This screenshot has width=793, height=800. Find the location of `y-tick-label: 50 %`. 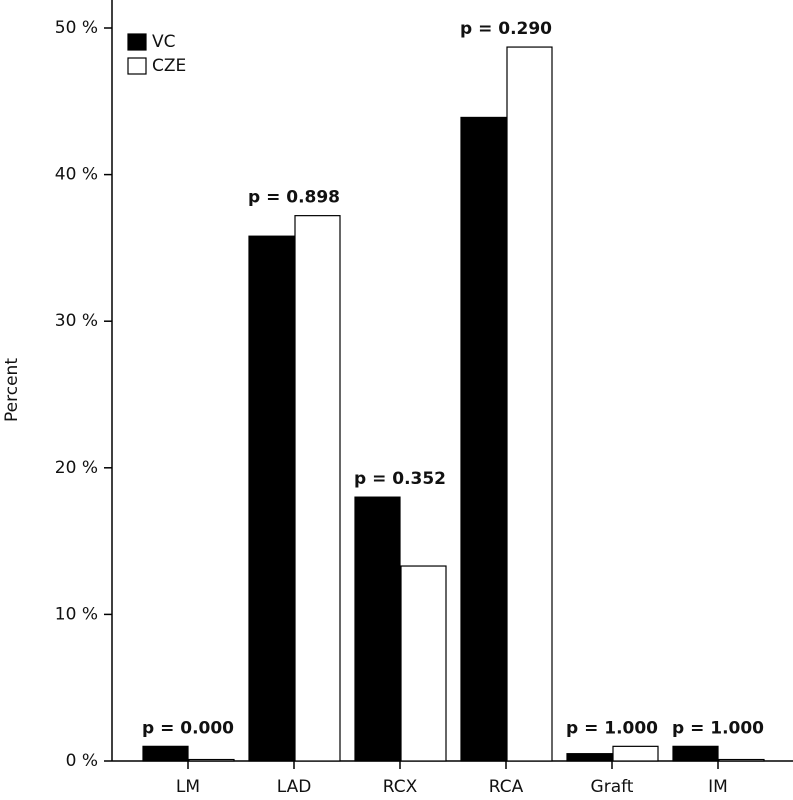

y-tick-label: 50 % is located at coordinates (76, 28).